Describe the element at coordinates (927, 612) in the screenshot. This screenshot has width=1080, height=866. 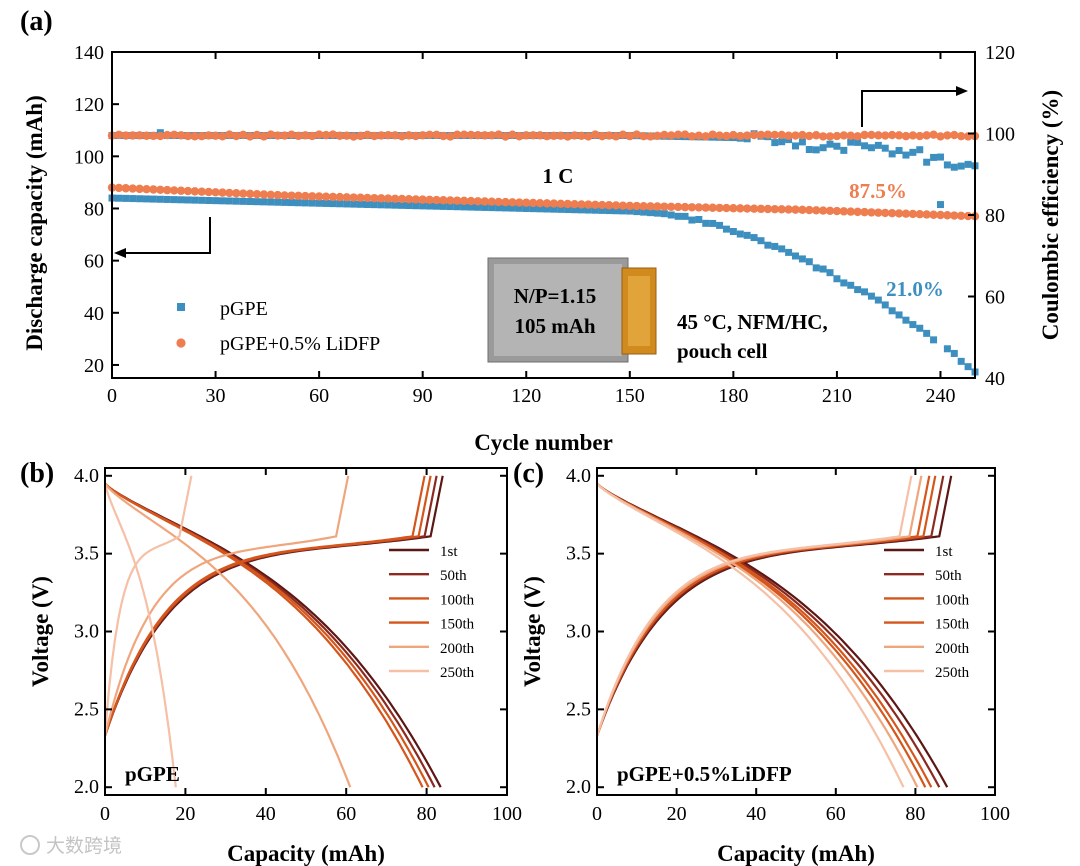
I see `legend-c: 1st 50th 100th 150th 200th 250th` at that location.